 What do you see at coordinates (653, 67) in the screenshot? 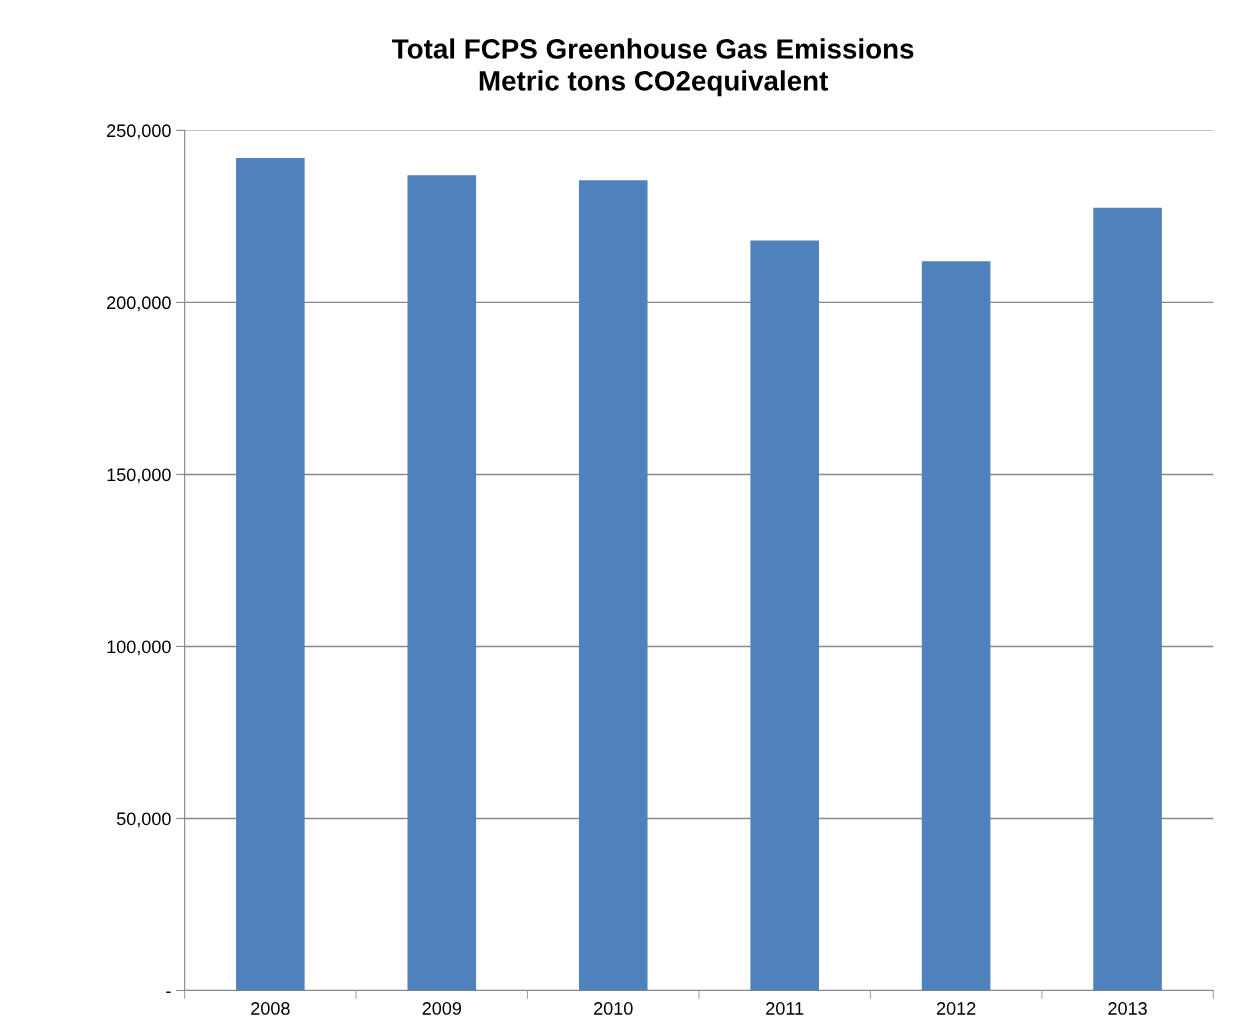
I see `chart-title: Total FCPS Greenhouse Gas Emissions Metric tons CO2equivalent` at bounding box center [653, 67].